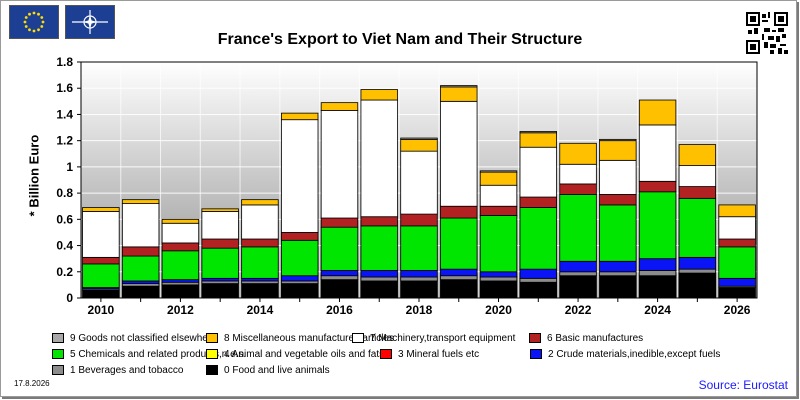 This screenshot has width=800, height=400. What do you see at coordinates (578, 310) in the screenshot?
I see `x-tick-label: 2022` at bounding box center [578, 310].